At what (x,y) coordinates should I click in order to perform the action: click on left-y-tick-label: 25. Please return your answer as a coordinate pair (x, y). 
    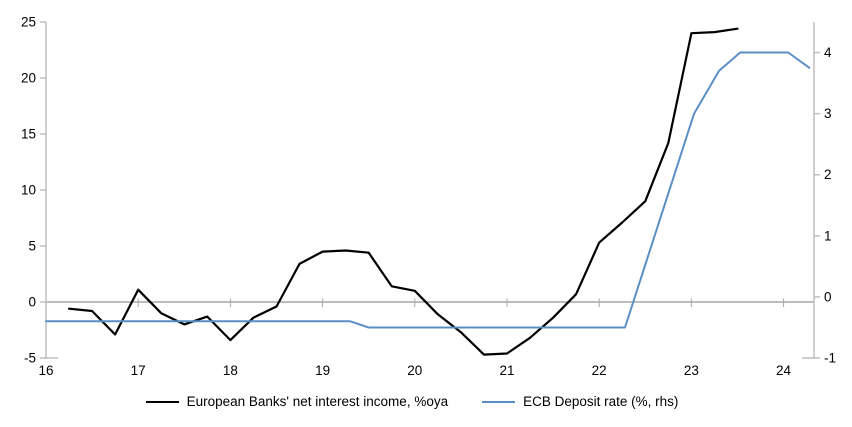
    Looking at the image, I should click on (28, 22).